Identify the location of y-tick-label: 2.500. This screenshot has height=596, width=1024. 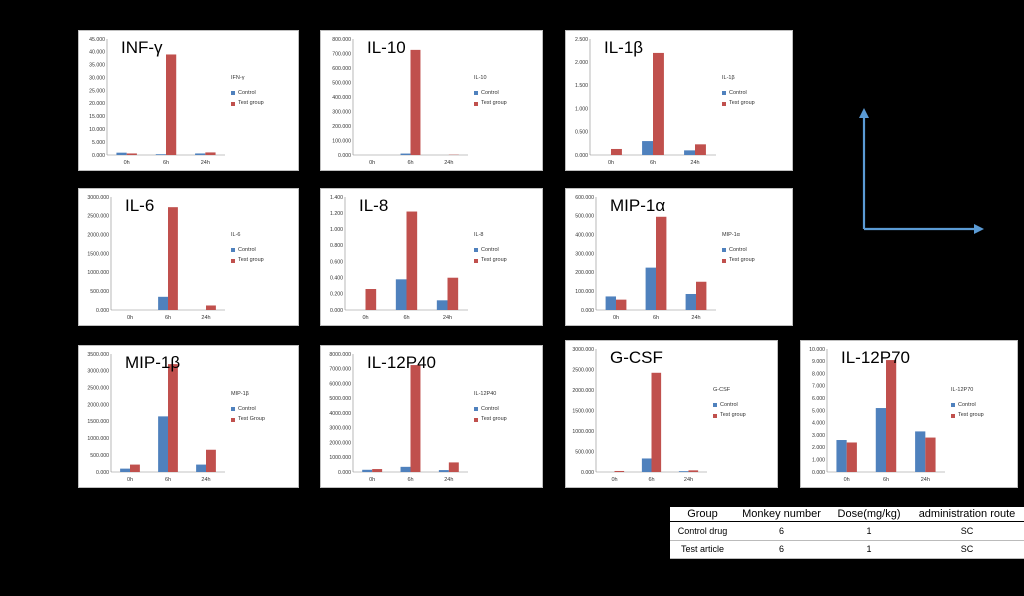
(581, 40).